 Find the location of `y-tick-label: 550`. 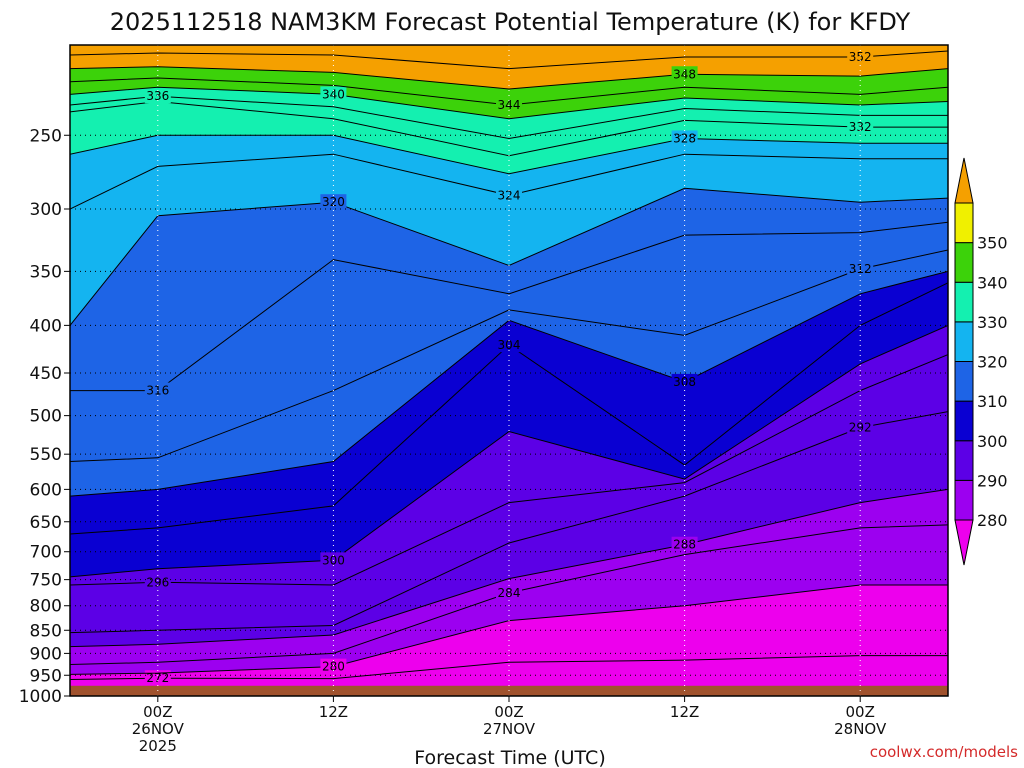

y-tick-label: 550 is located at coordinates (46, 455).